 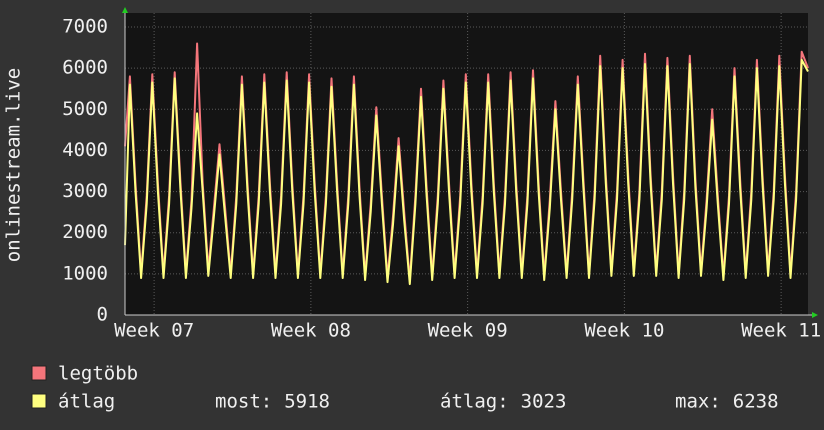 What do you see at coordinates (405, 388) in the screenshot?
I see `legend: legtöbb átlag most: 5918 átlag: 3023 max: 6238` at bounding box center [405, 388].